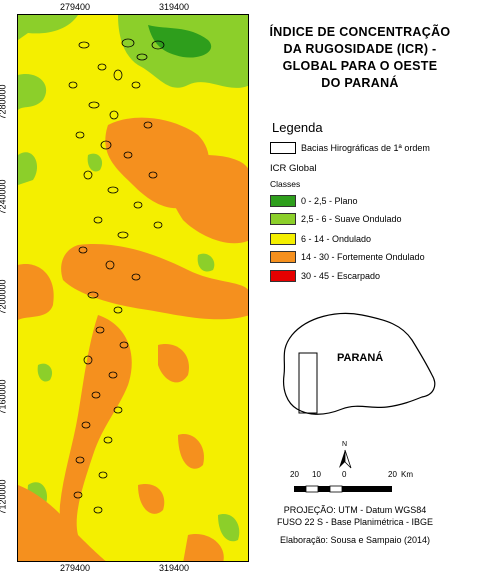  What do you see at coordinates (283, 148) in the screenshot?
I see `basin-outline-swatch` at bounding box center [283, 148].